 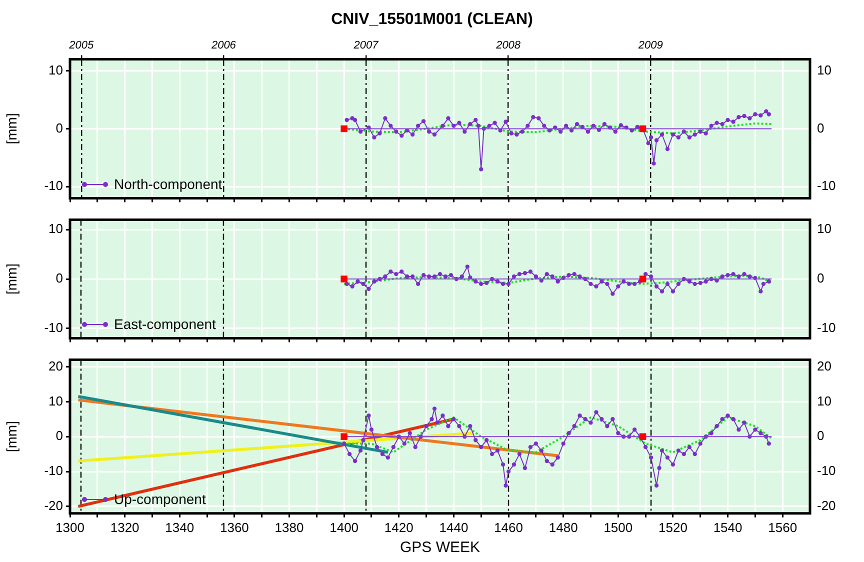 What do you see at coordinates (70, 527) in the screenshot?
I see `x-tick-label: 1300` at bounding box center [70, 527].